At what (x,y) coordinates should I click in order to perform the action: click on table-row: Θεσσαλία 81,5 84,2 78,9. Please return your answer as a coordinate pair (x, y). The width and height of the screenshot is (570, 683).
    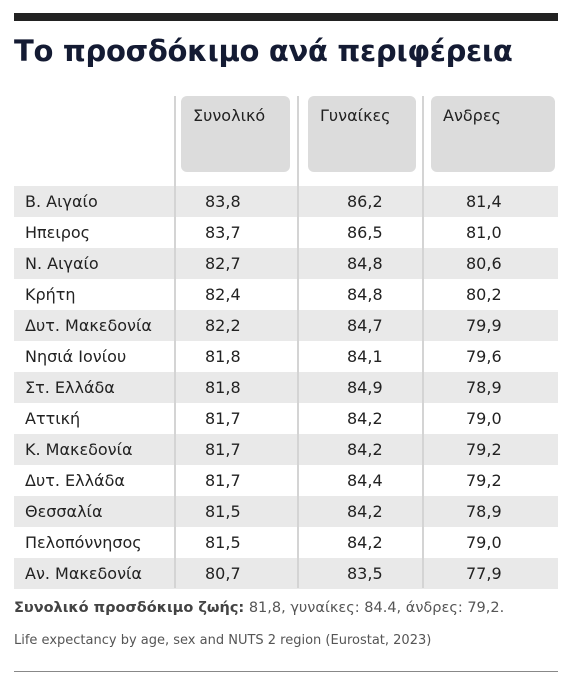
    Looking at the image, I should click on (286, 511).